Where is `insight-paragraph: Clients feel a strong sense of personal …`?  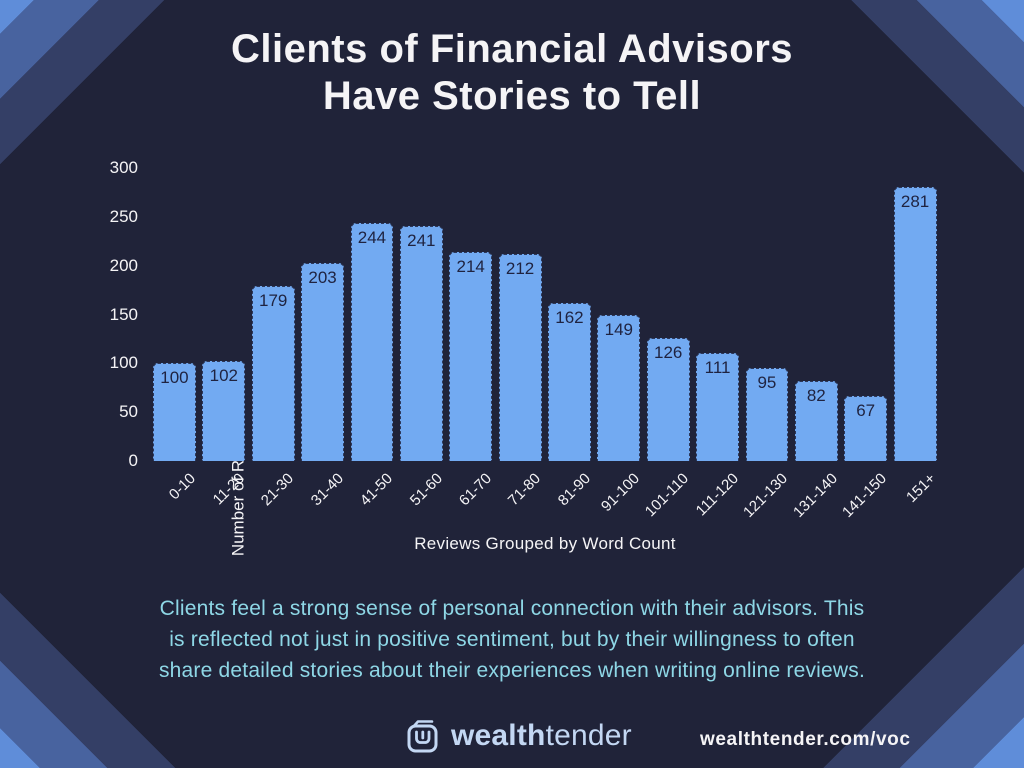
insight-paragraph: Clients feel a strong sense of personal … is located at coordinates (512, 639).